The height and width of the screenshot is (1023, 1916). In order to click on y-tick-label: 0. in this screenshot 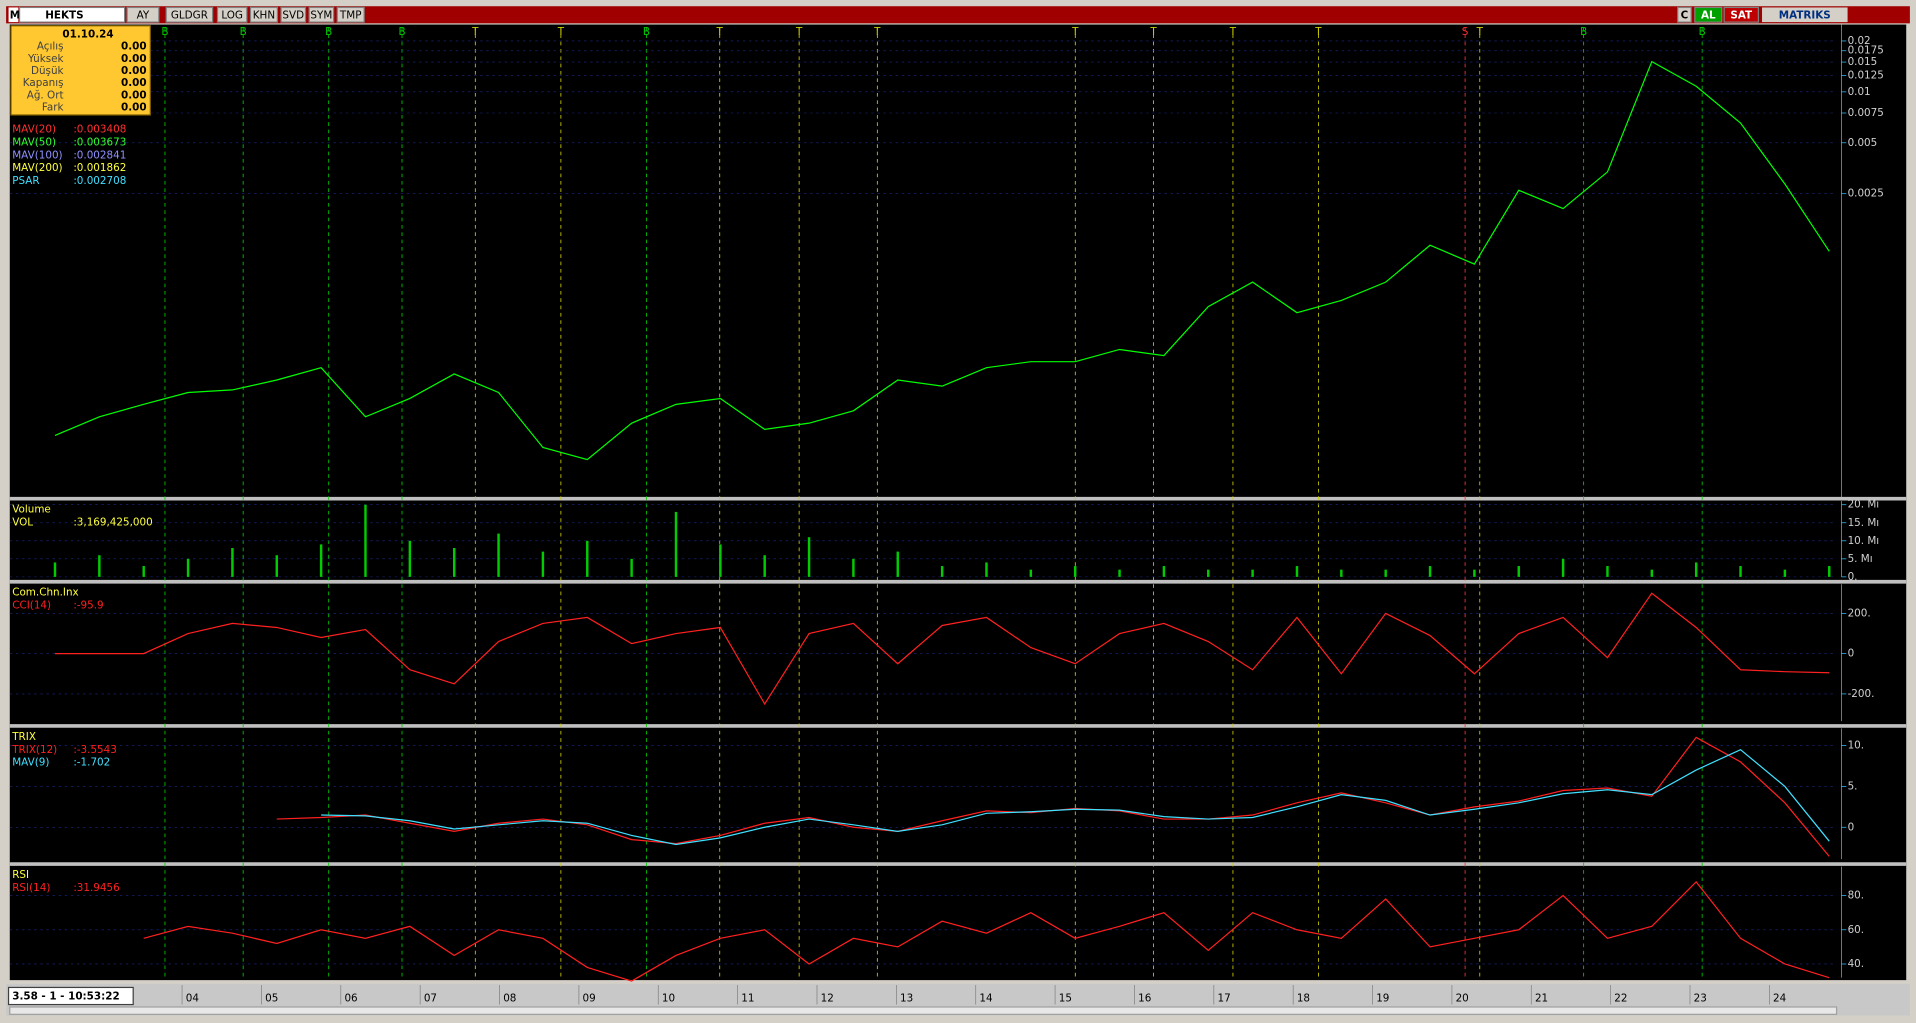, I will do `click(1853, 577)`.